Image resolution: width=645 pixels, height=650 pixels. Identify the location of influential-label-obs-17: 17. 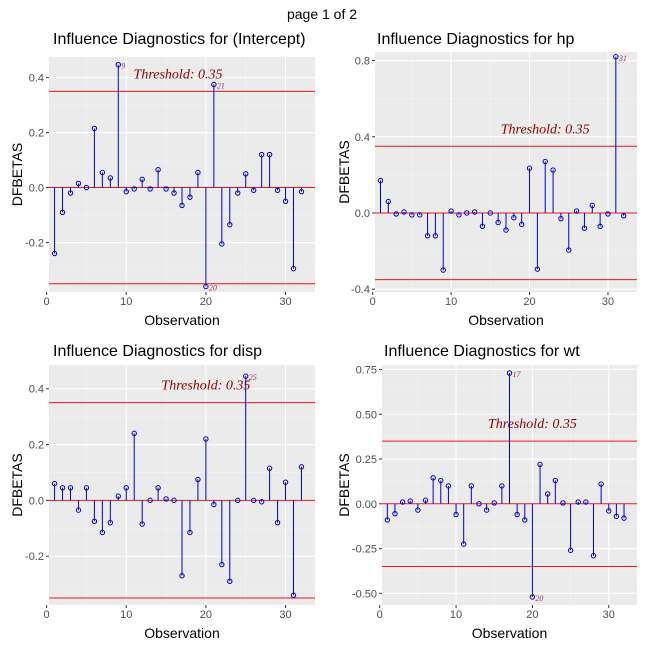
(517, 374).